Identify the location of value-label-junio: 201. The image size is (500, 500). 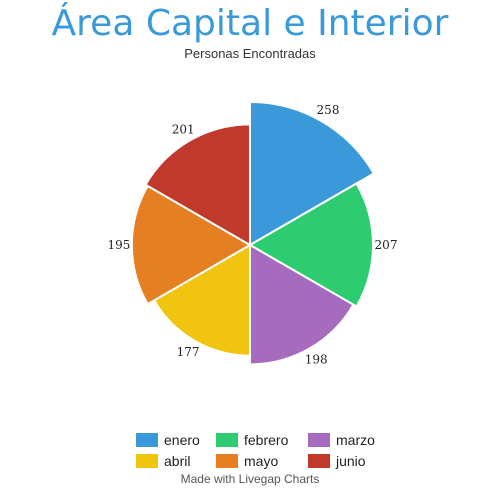
(183, 129).